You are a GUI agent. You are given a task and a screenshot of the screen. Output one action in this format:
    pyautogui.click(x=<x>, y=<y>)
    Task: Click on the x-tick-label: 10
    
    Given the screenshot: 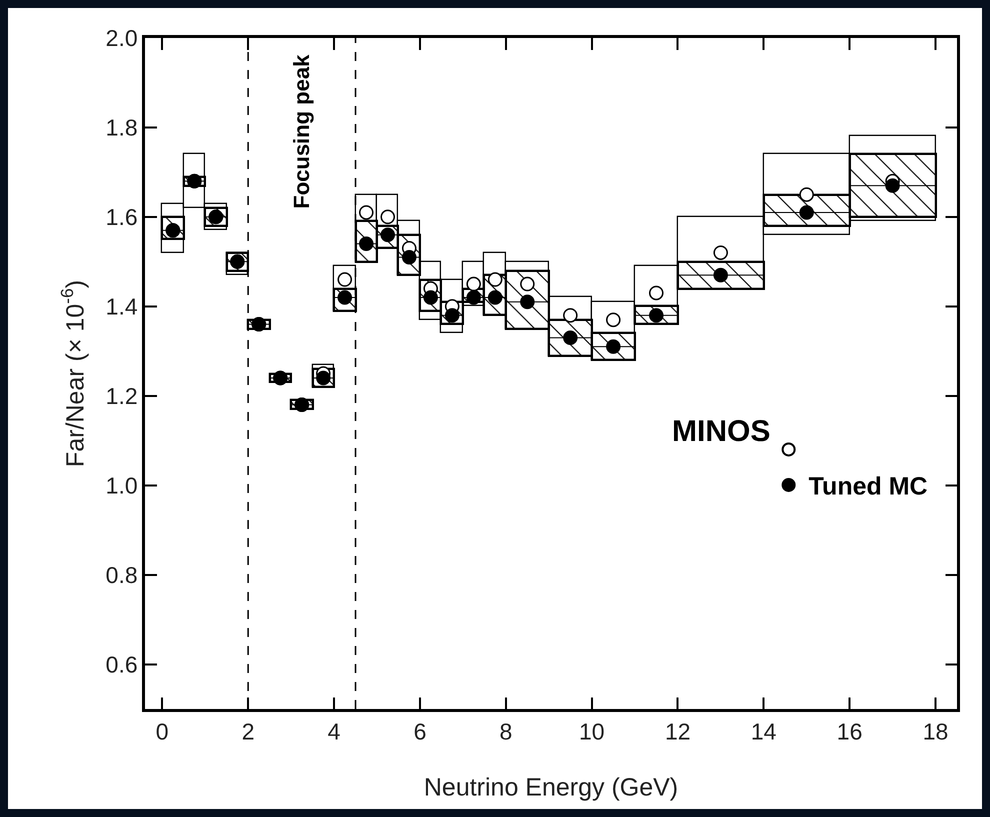 What is the action you would take?
    pyautogui.click(x=592, y=731)
    